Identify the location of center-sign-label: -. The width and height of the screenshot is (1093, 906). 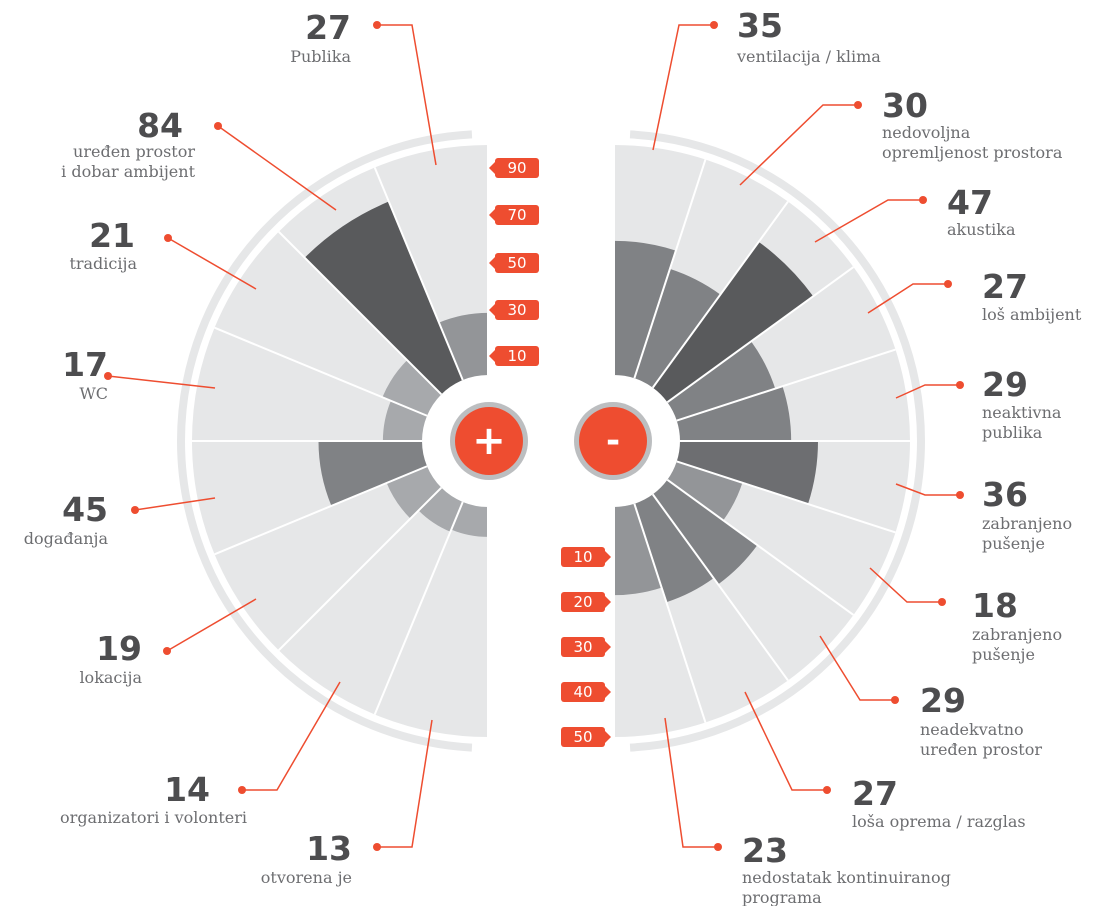
(613, 441).